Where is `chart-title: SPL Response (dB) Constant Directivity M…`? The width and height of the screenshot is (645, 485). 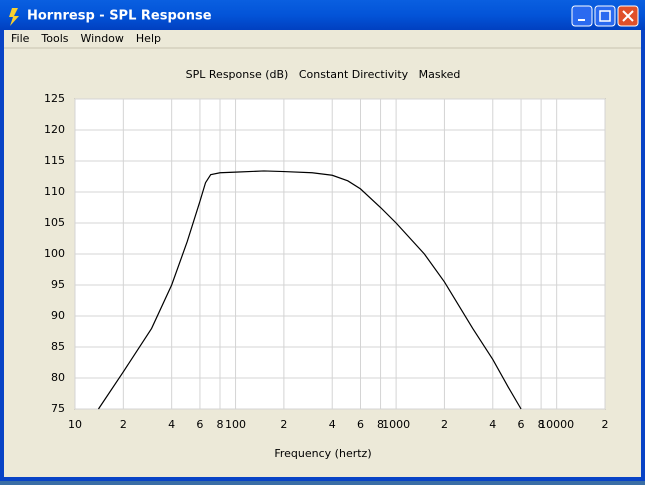 chart-title: SPL Response (dB) Constant Directivity M… is located at coordinates (323, 74).